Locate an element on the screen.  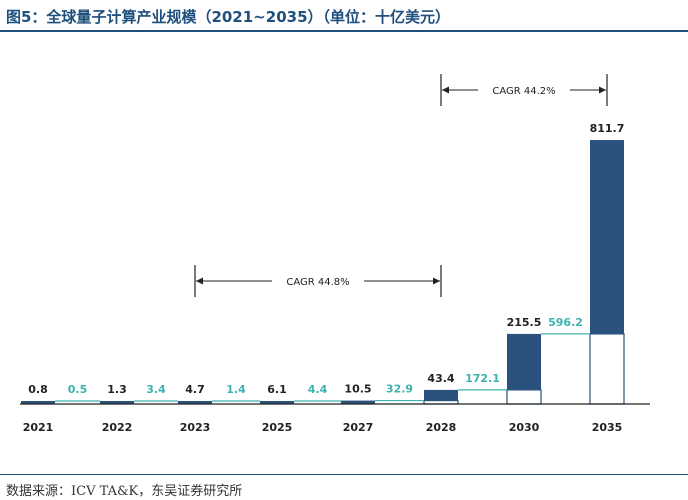
bar-2022 is located at coordinates (117, 402).